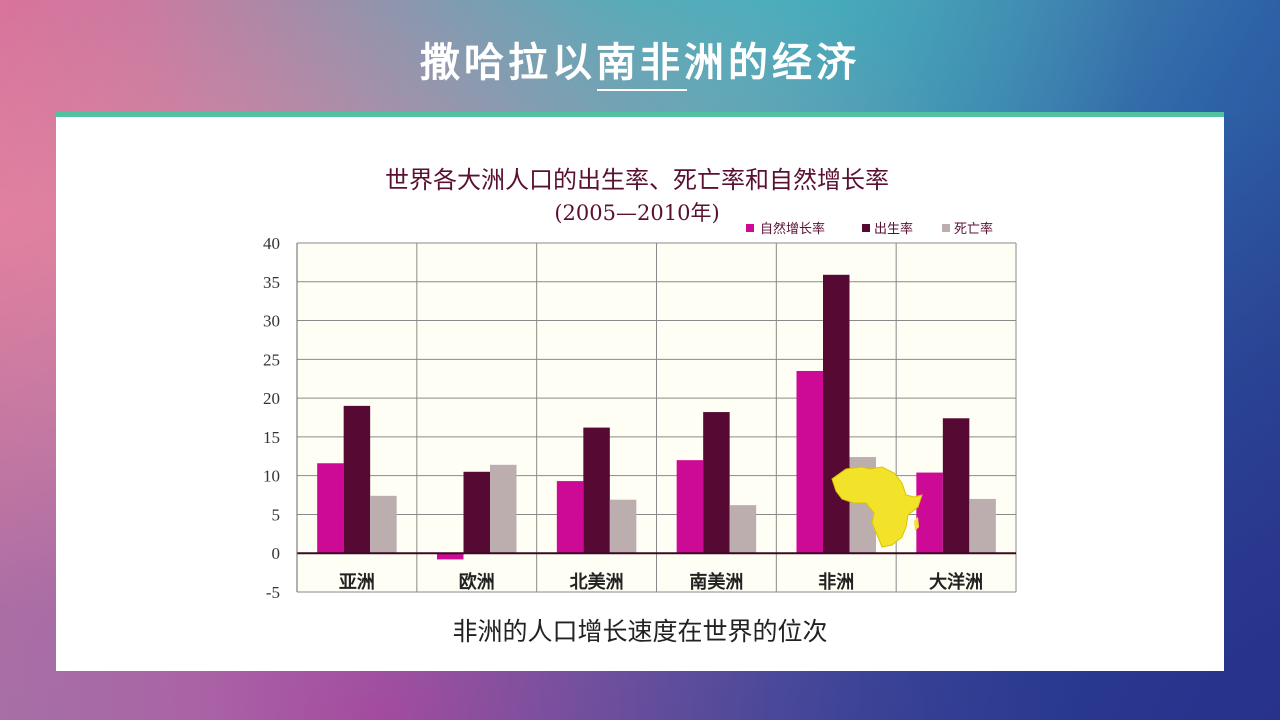 Image resolution: width=1280 pixels, height=720 pixels. What do you see at coordinates (330, 508) in the screenshot?
I see `bar-natural-growth-asia` at bounding box center [330, 508].